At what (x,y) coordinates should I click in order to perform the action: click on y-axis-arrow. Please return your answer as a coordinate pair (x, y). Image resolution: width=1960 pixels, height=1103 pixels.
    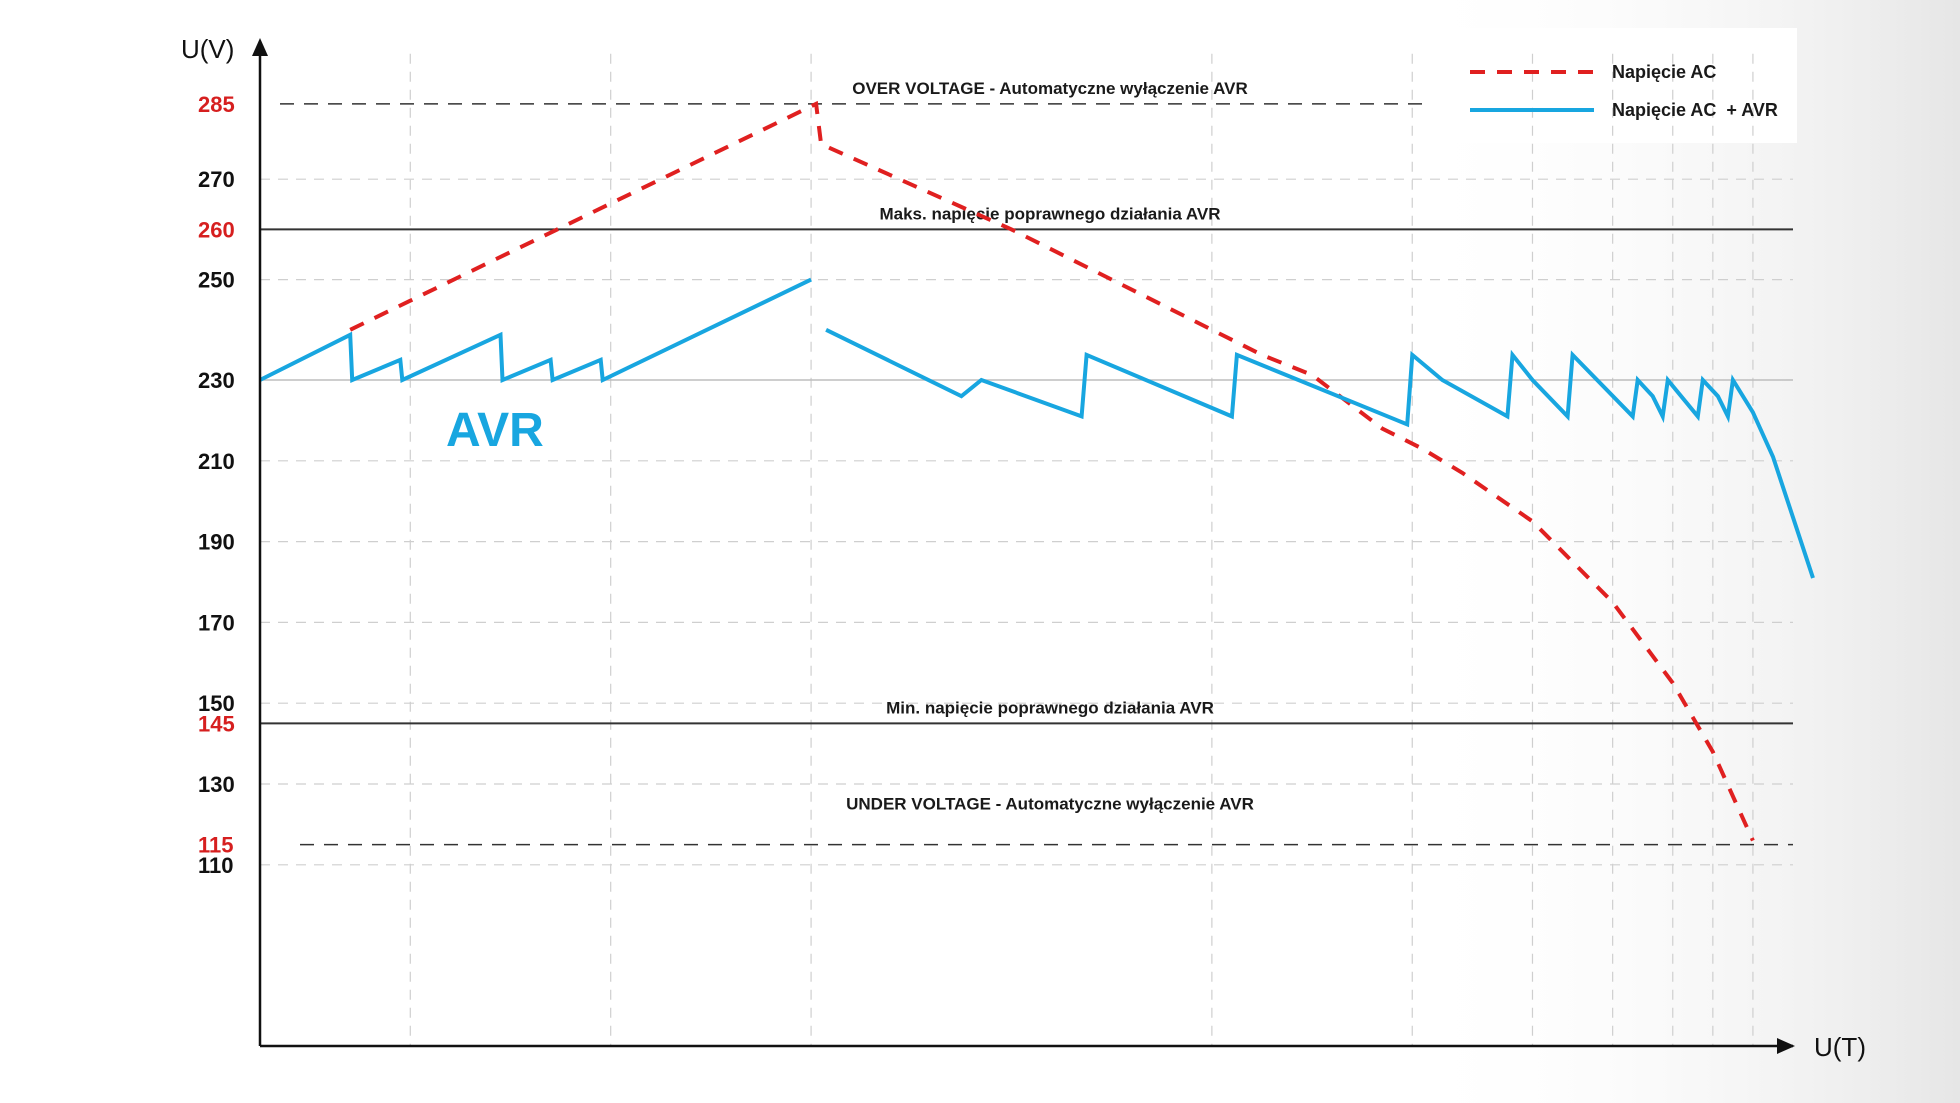
    Looking at the image, I should click on (260, 47).